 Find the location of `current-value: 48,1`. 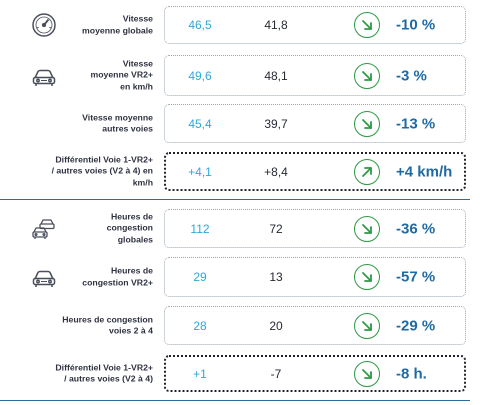

current-value: 48,1 is located at coordinates (276, 75).